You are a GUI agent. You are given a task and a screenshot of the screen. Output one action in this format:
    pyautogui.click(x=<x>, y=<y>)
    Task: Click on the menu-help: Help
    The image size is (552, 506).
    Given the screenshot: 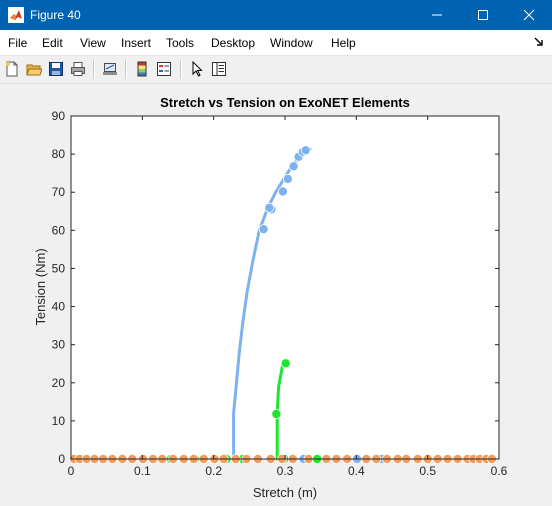 What is the action you would take?
    pyautogui.click(x=343, y=43)
    